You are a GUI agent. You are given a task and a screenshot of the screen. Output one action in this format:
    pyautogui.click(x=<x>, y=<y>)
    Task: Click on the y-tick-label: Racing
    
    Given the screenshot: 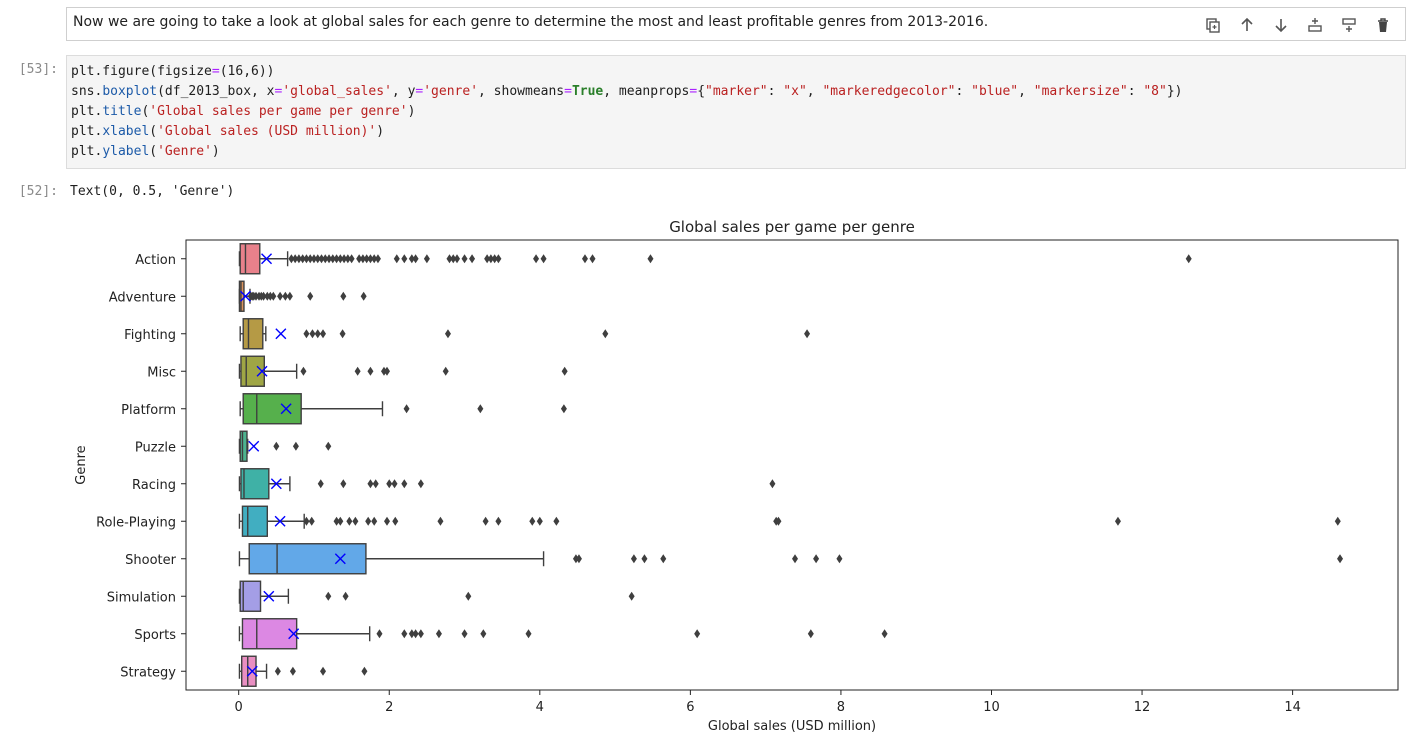 What is the action you would take?
    pyautogui.click(x=154, y=485)
    